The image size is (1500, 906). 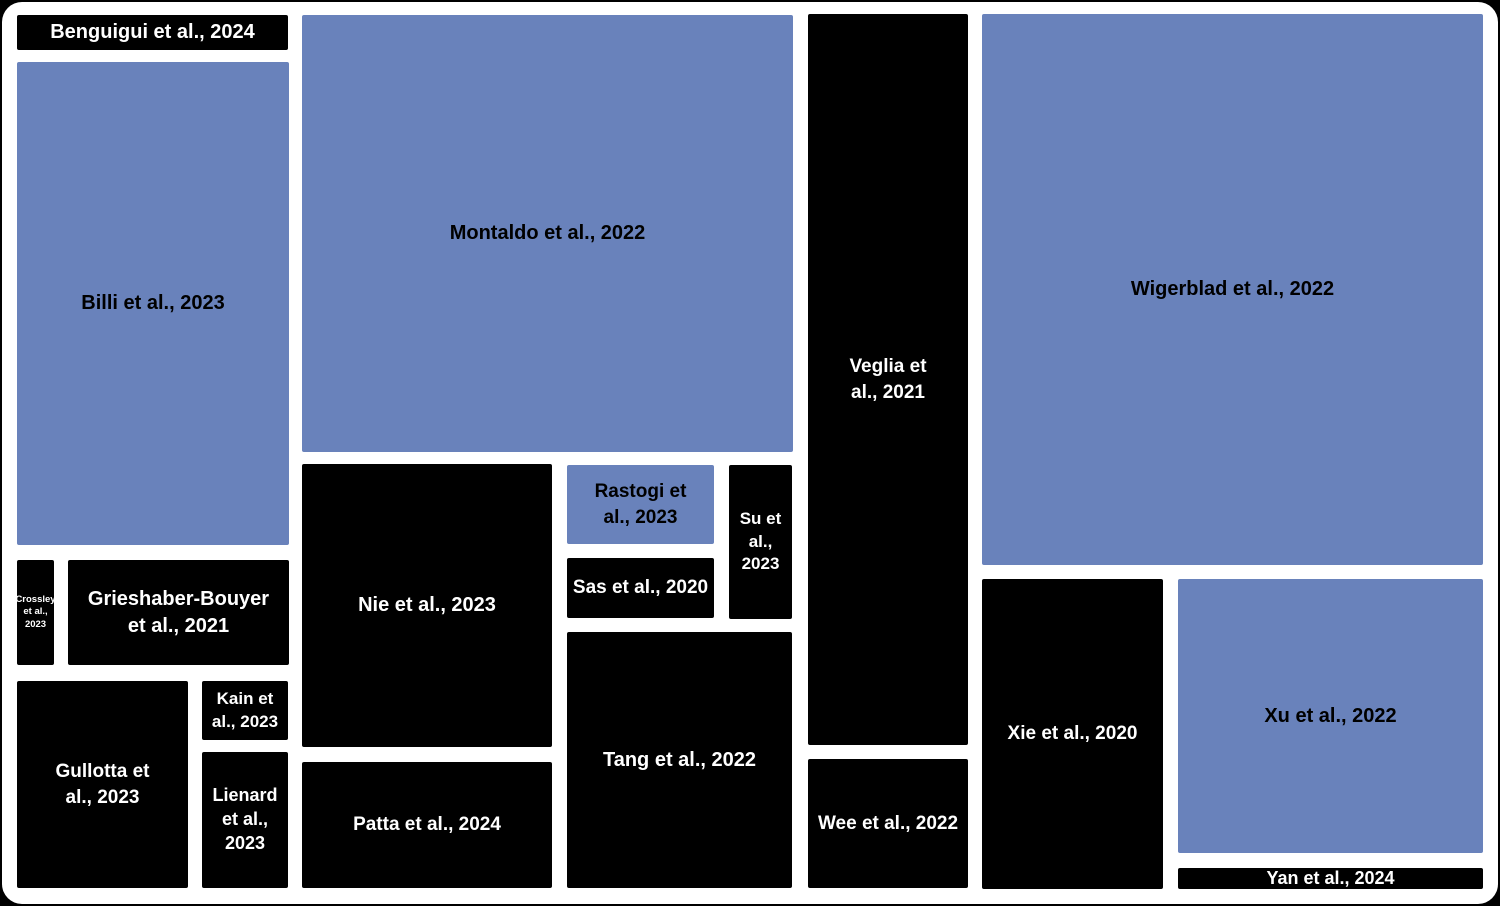 I want to click on treemap-tile-yan-et-al-2024: Yan et al., 2024, so click(x=1330, y=878).